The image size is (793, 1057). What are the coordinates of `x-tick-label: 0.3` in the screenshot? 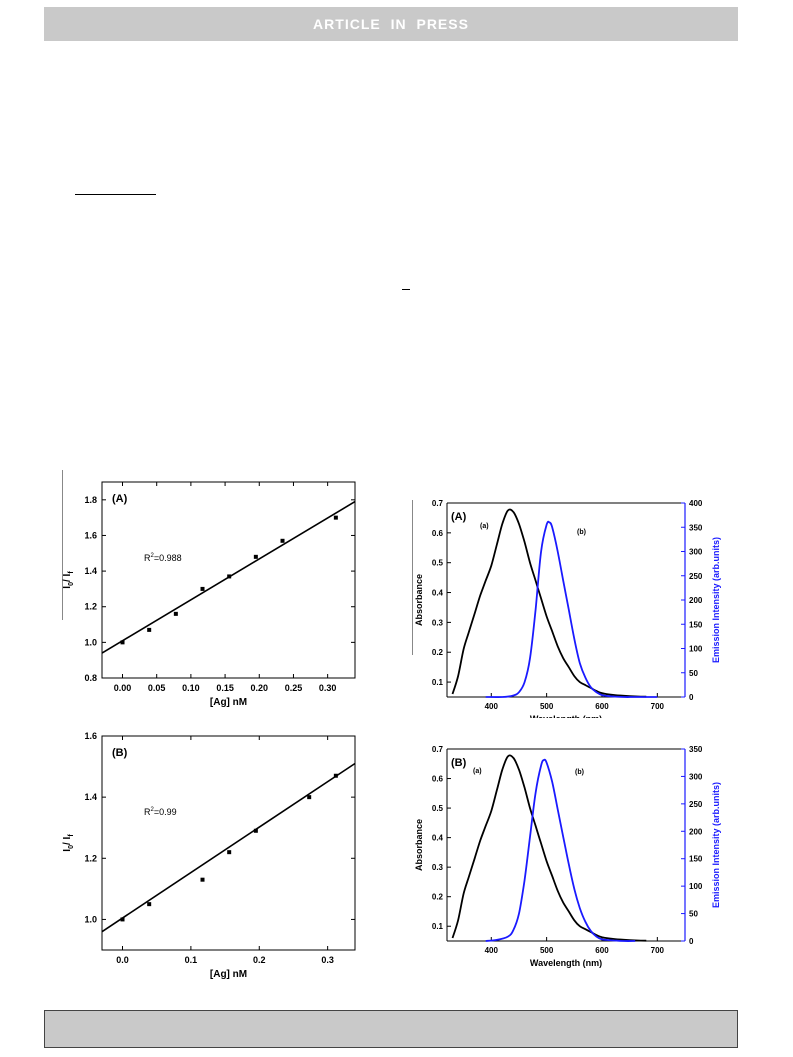 It's located at (327, 960).